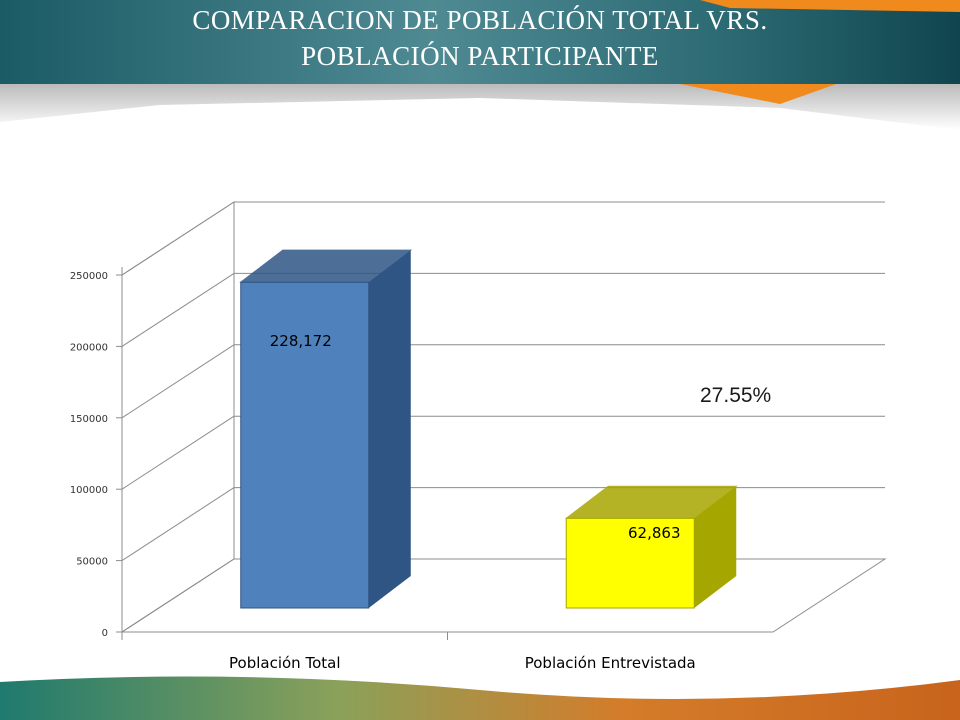 The width and height of the screenshot is (960, 720). I want to click on chart-side-wall, so click(178, 417).